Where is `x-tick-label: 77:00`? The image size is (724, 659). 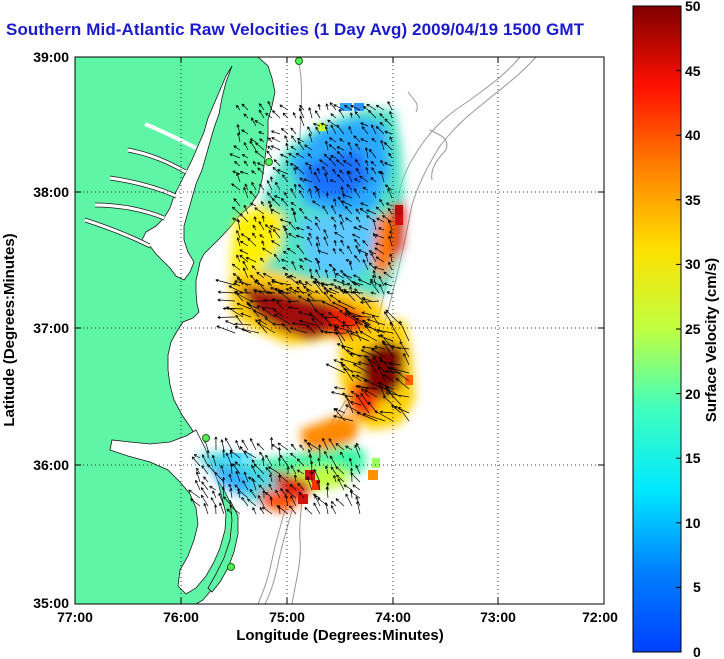
x-tick-label: 77:00 is located at coordinates (75, 617).